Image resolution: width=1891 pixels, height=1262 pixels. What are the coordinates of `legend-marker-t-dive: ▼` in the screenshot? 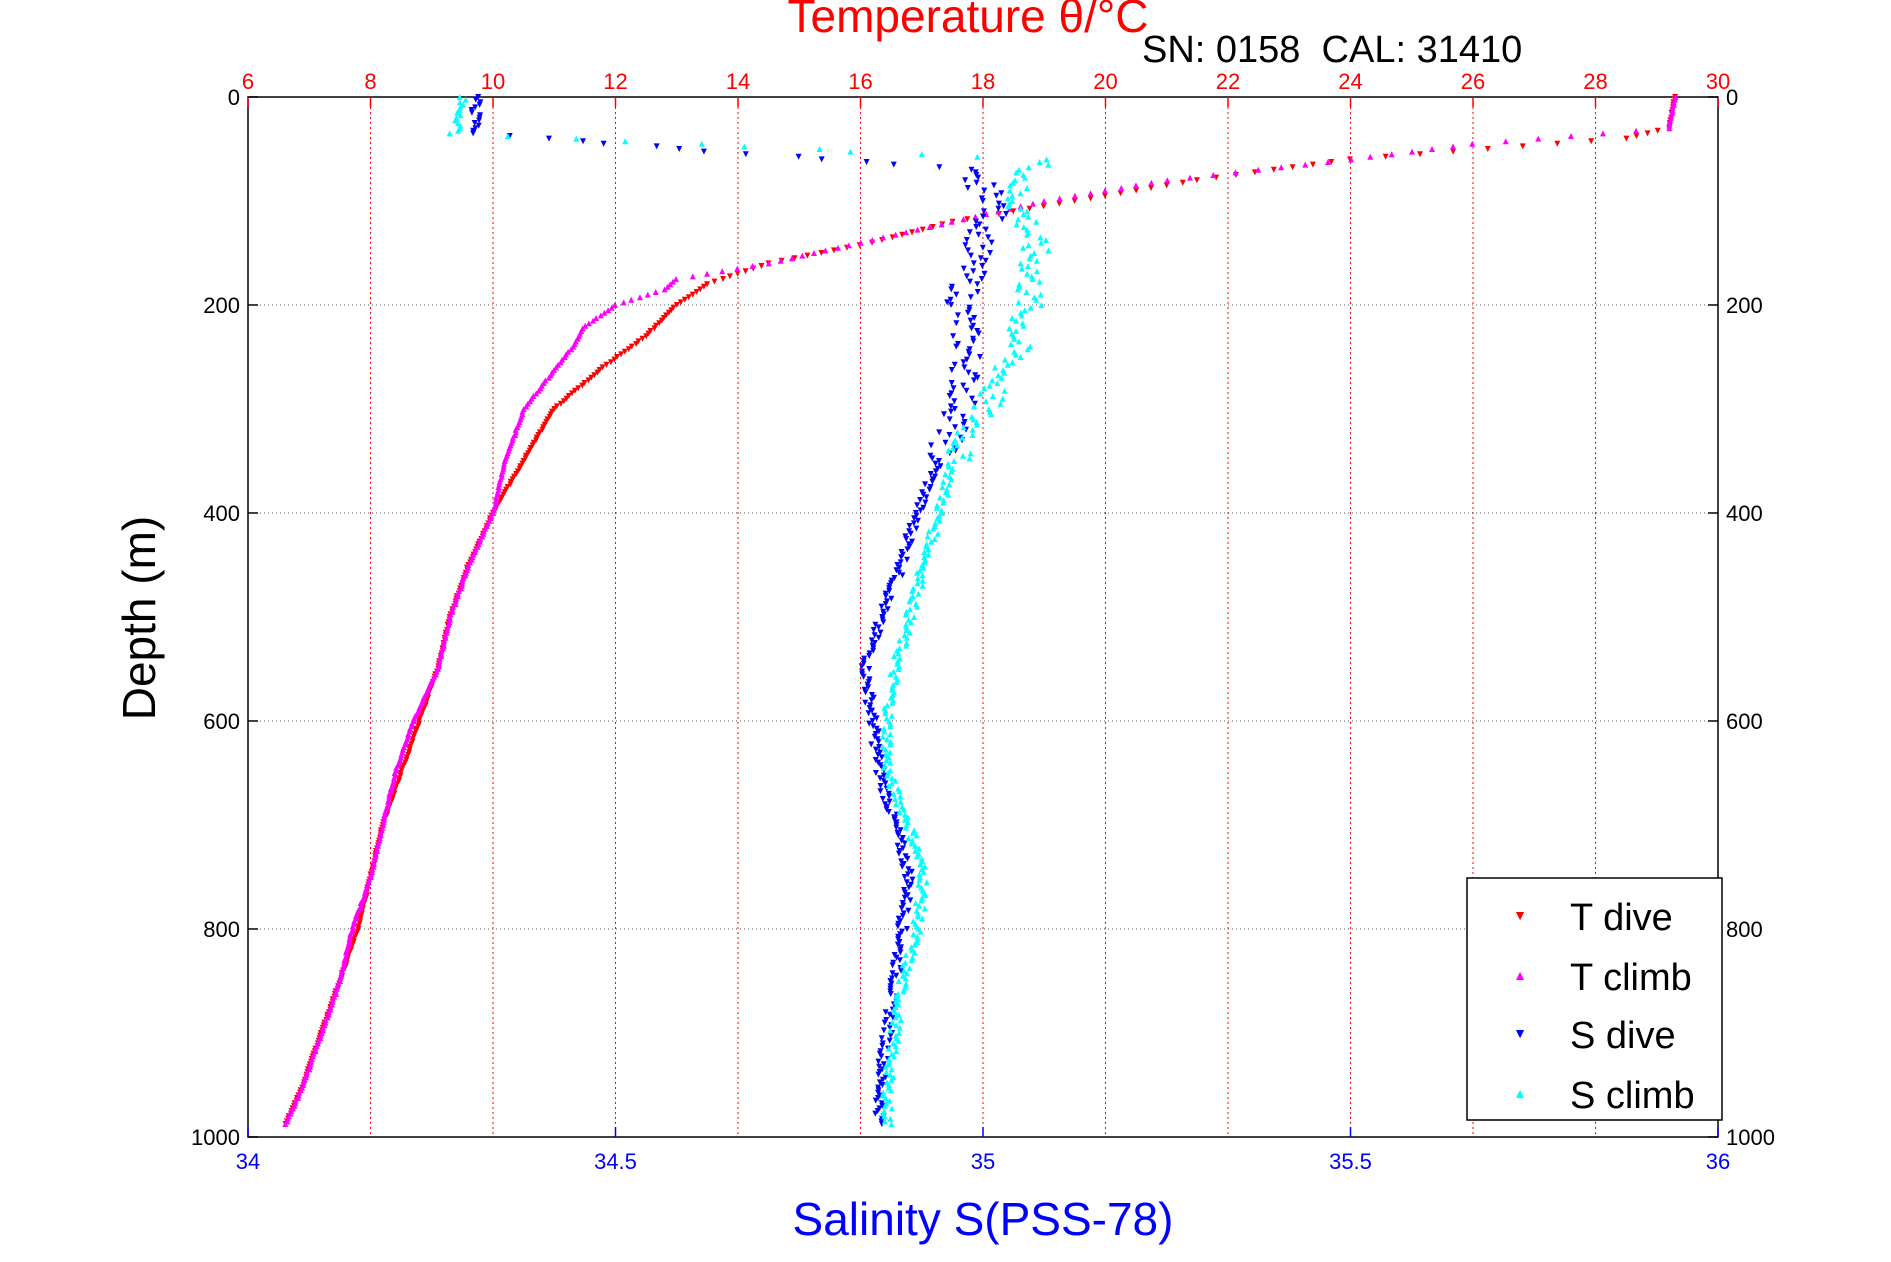 It's located at (1520, 915).